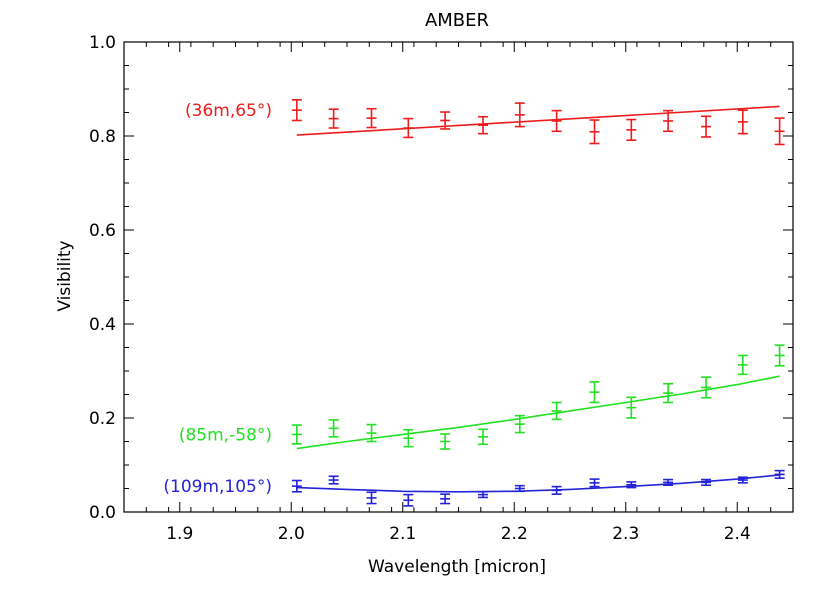 The height and width of the screenshot is (592, 830). I want to click on y-axis-label: Visibility, so click(65, 275).